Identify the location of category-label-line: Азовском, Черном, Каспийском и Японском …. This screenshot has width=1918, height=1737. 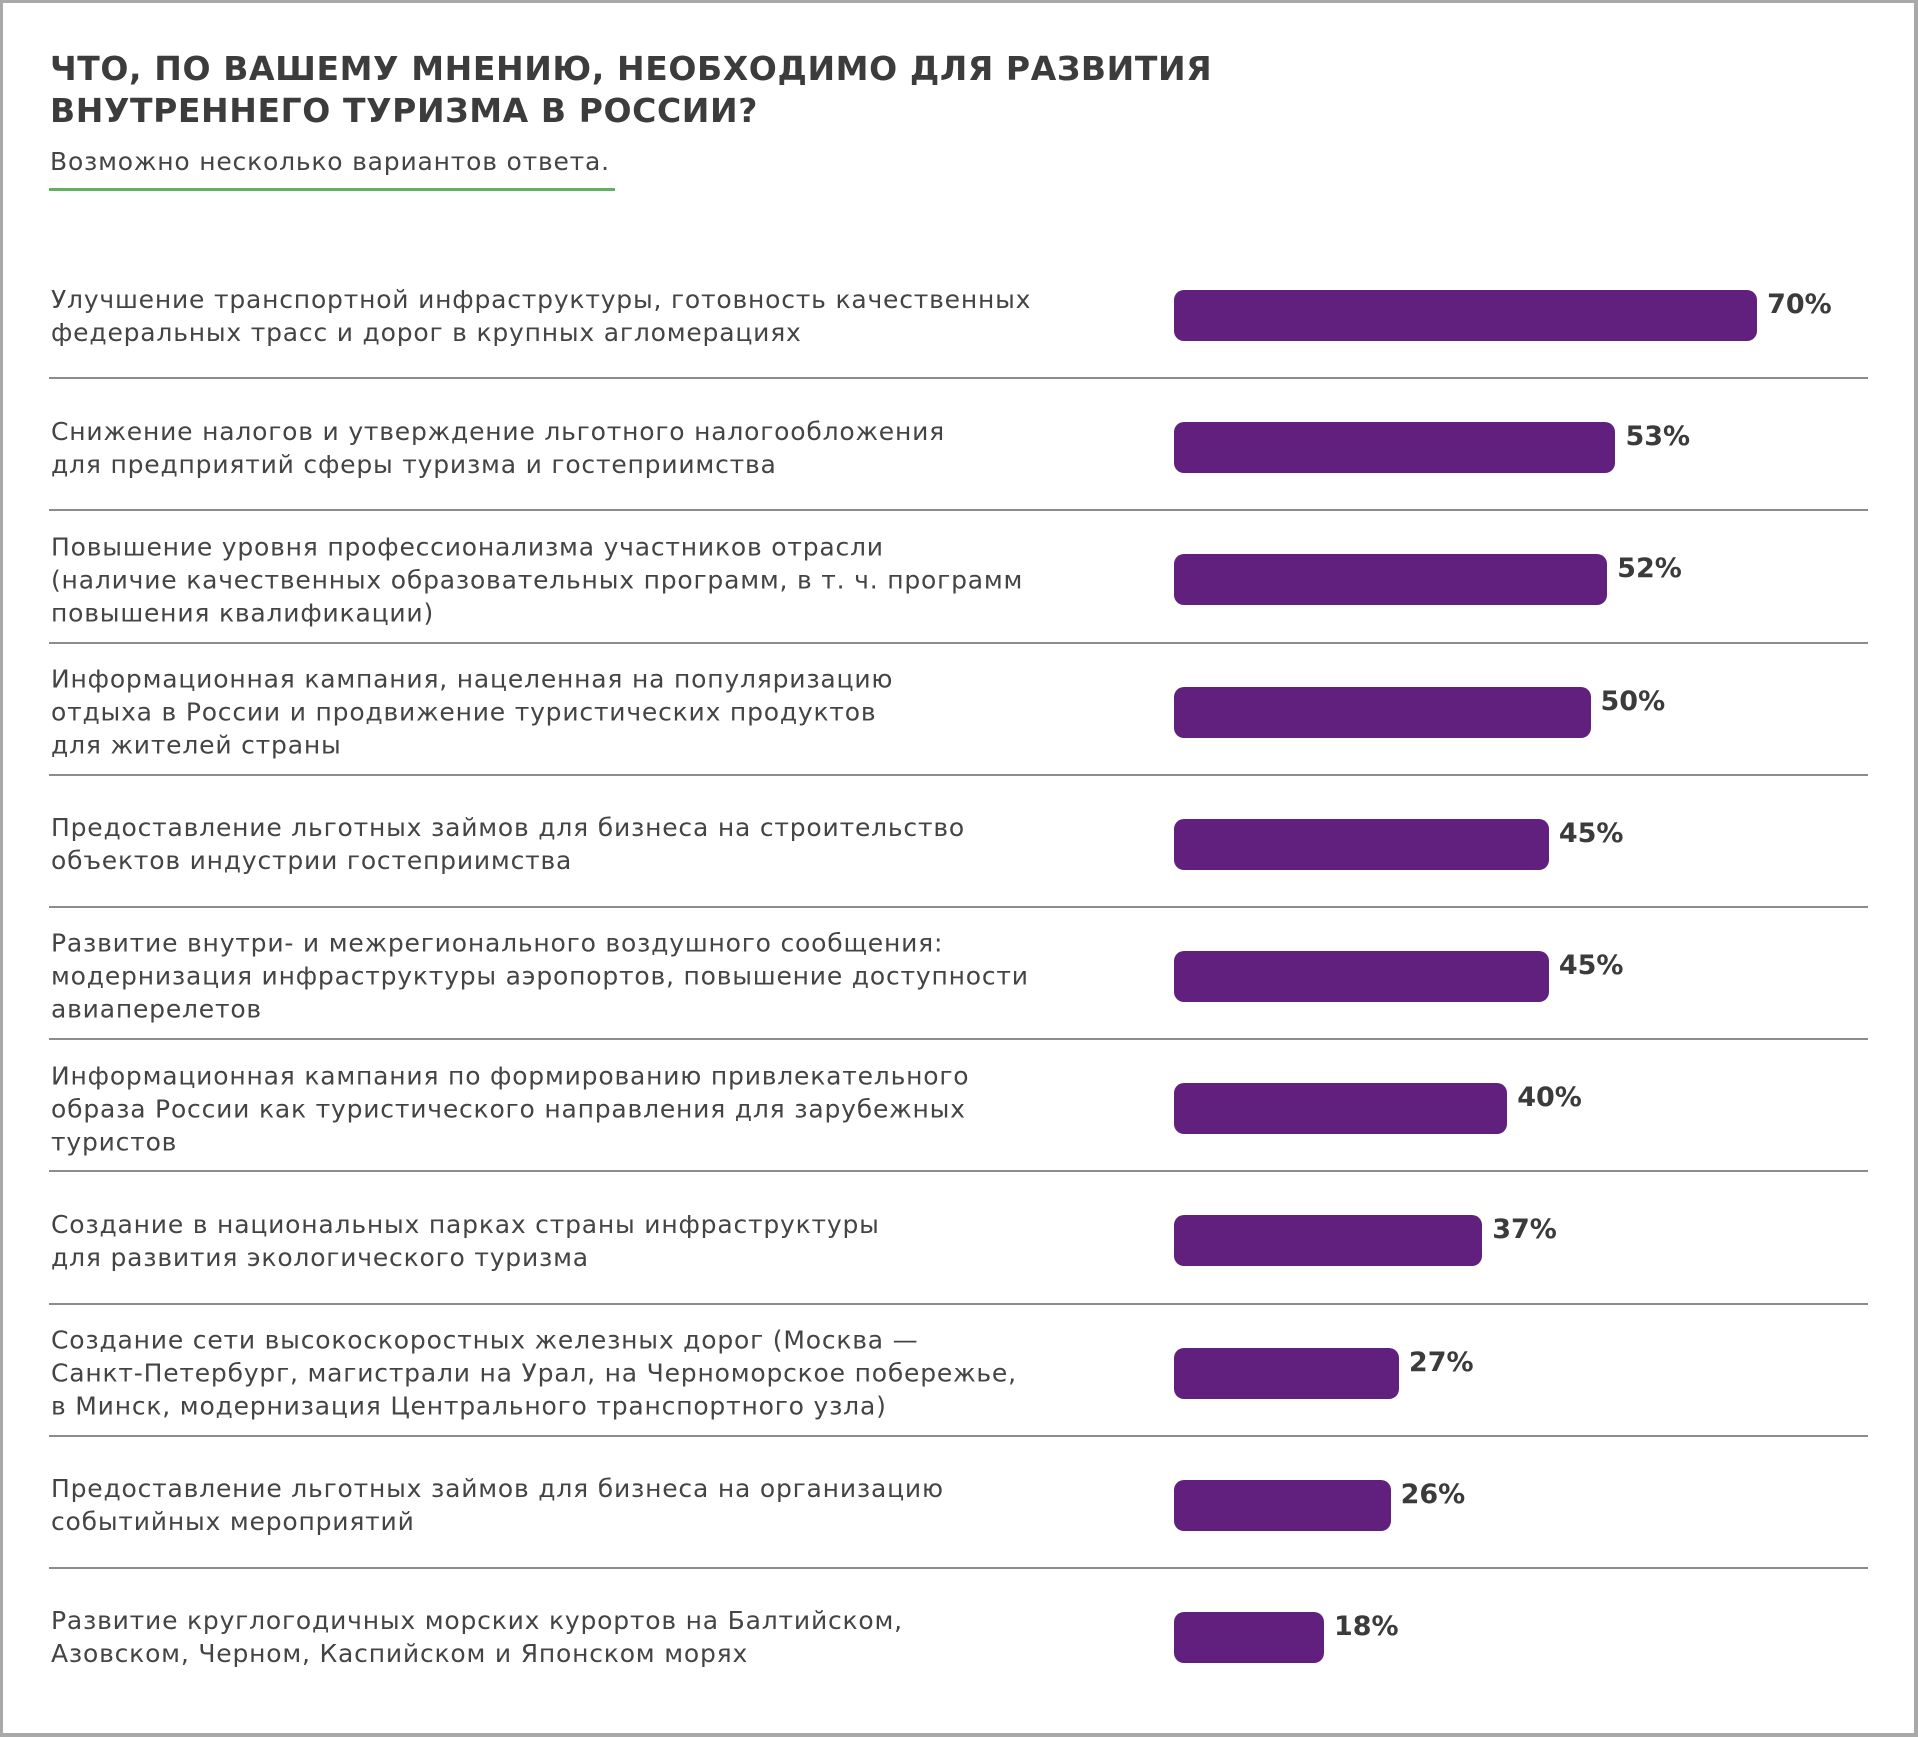
(400, 1654).